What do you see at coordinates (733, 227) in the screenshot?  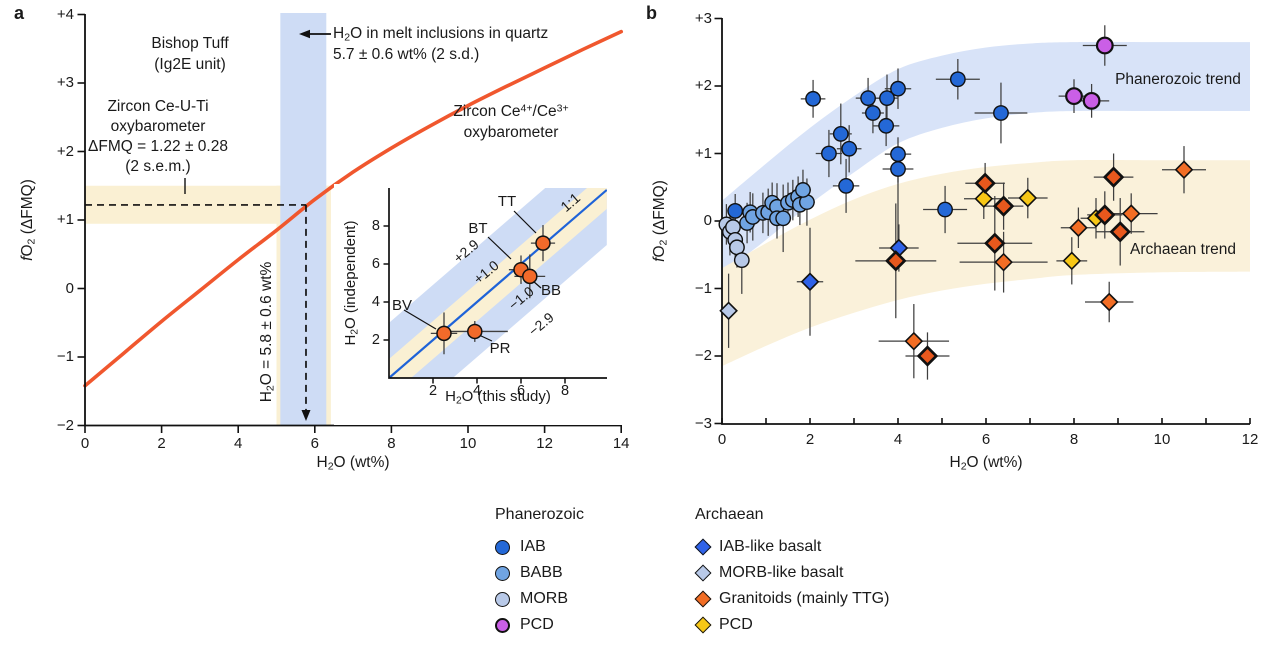 I see `data-point-morb` at bounding box center [733, 227].